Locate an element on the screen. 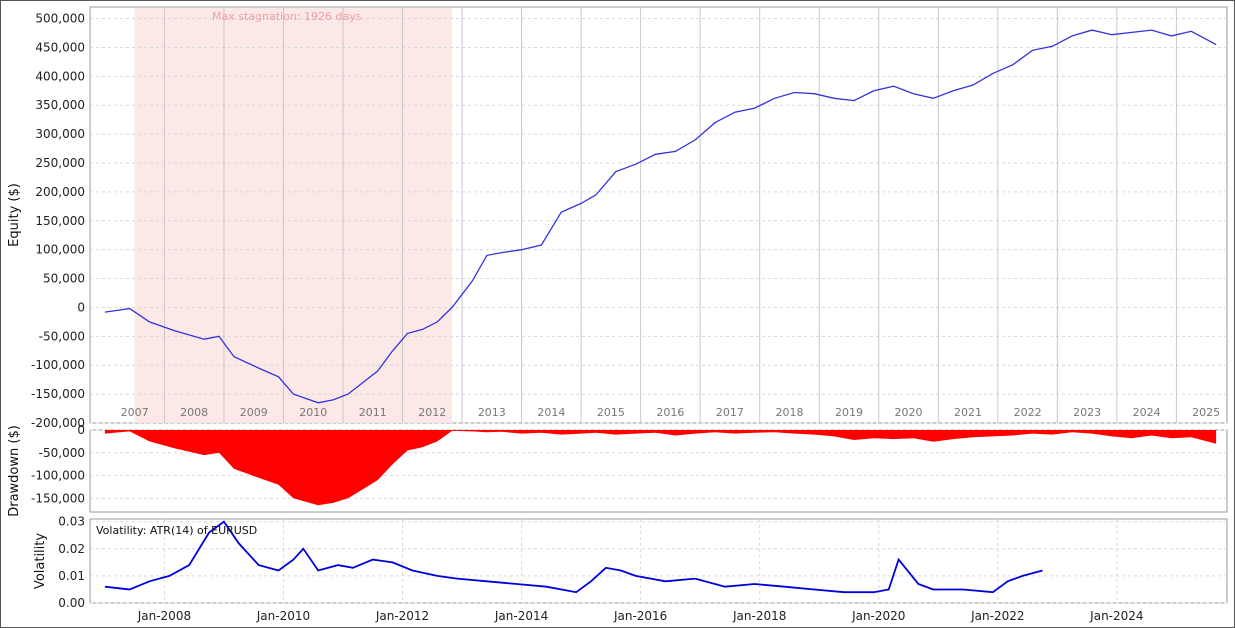  equity-y-tick-label: 400,000 is located at coordinates (60, 76).